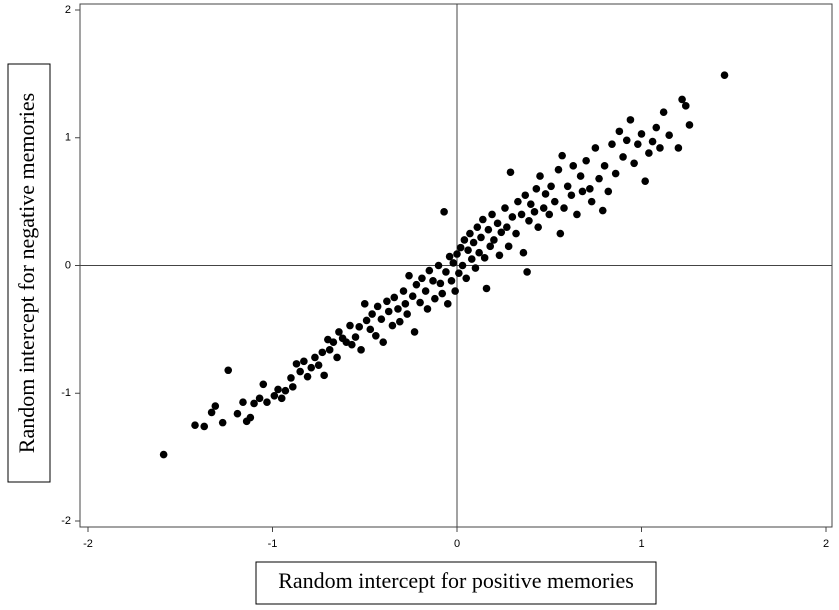  I want to click on x-tick-label: -1, so click(273, 544).